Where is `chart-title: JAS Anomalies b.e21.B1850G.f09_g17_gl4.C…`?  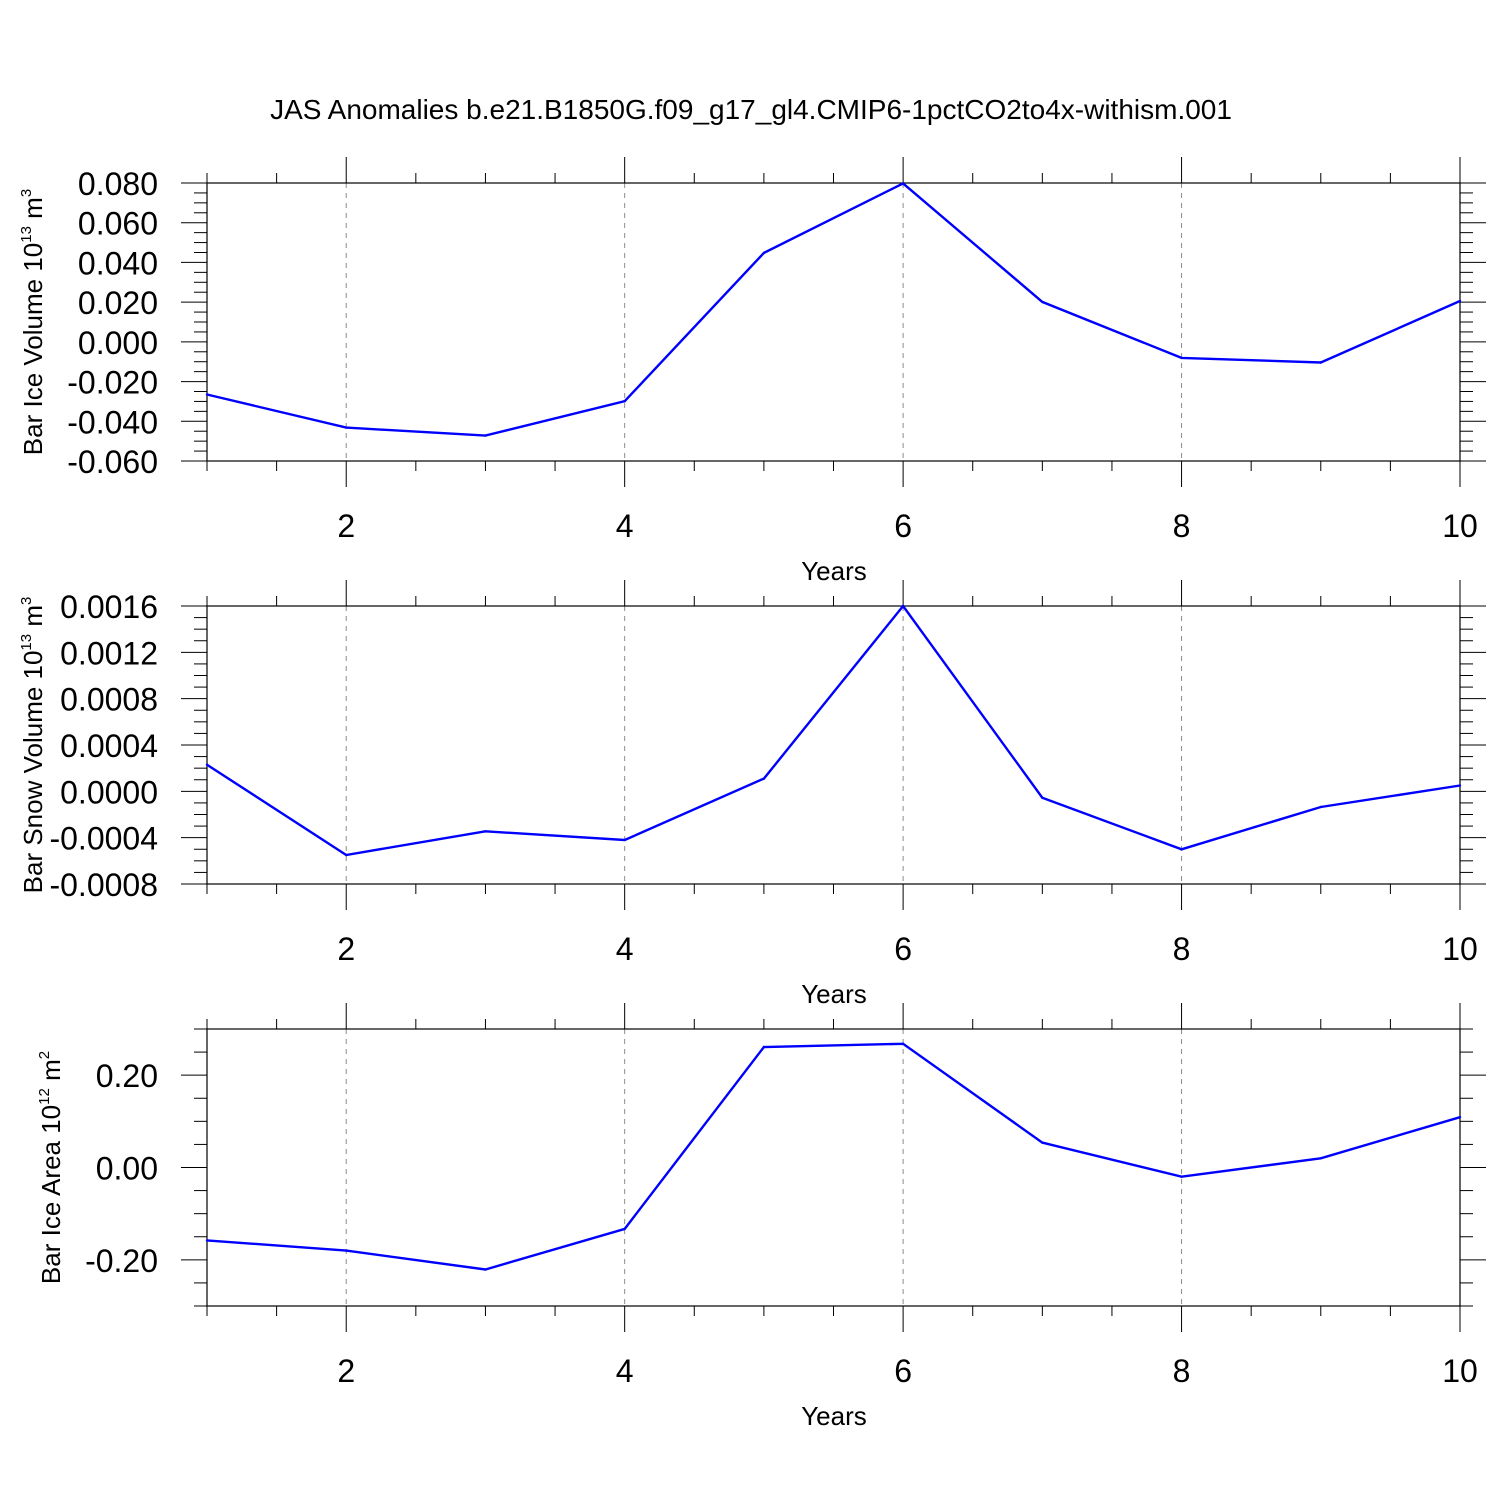 chart-title: JAS Anomalies b.e21.B1850G.f09_g17_gl4.C… is located at coordinates (751, 109).